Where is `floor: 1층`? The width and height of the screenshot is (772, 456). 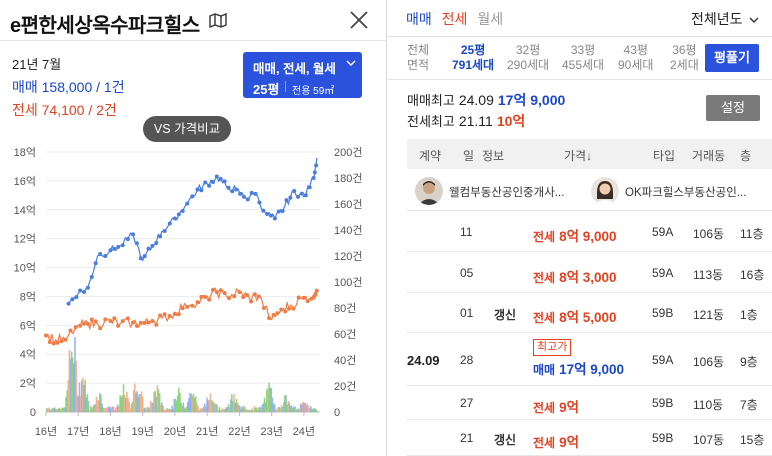
floor: 1층 is located at coordinates (749, 315).